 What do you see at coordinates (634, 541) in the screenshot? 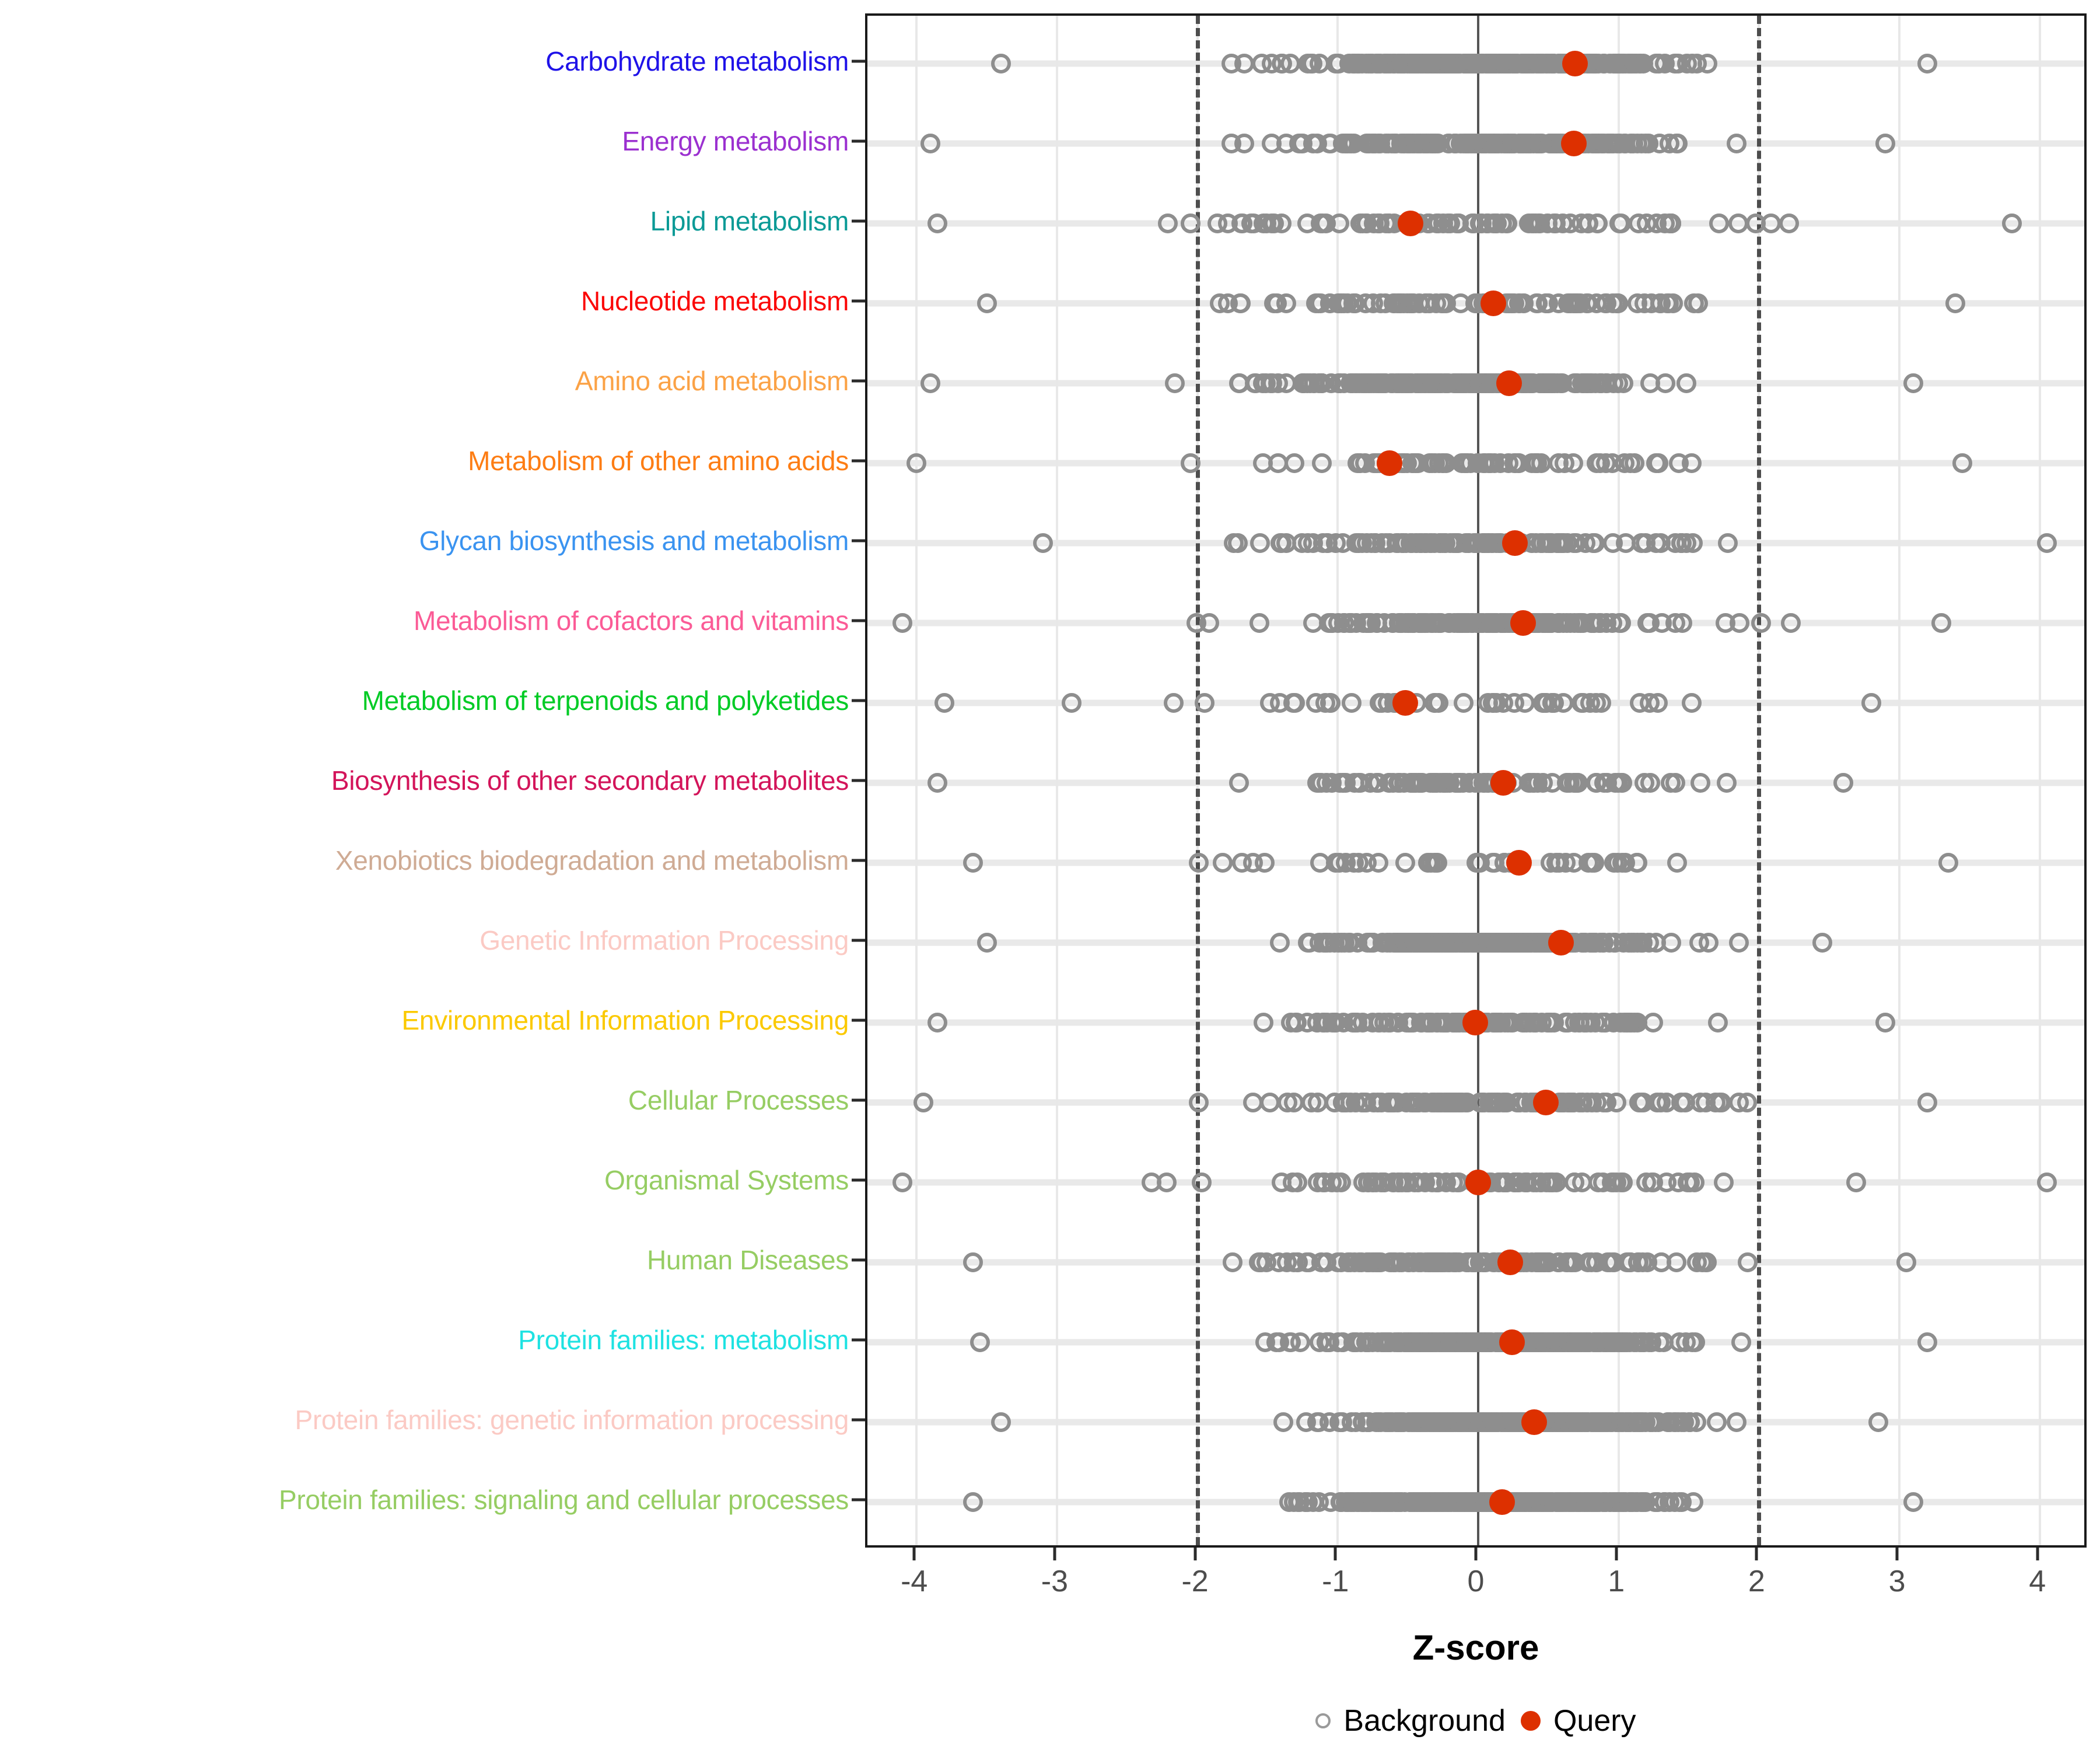
I see `y-axis-label: Glycan biosynthesis and metabolism` at bounding box center [634, 541].